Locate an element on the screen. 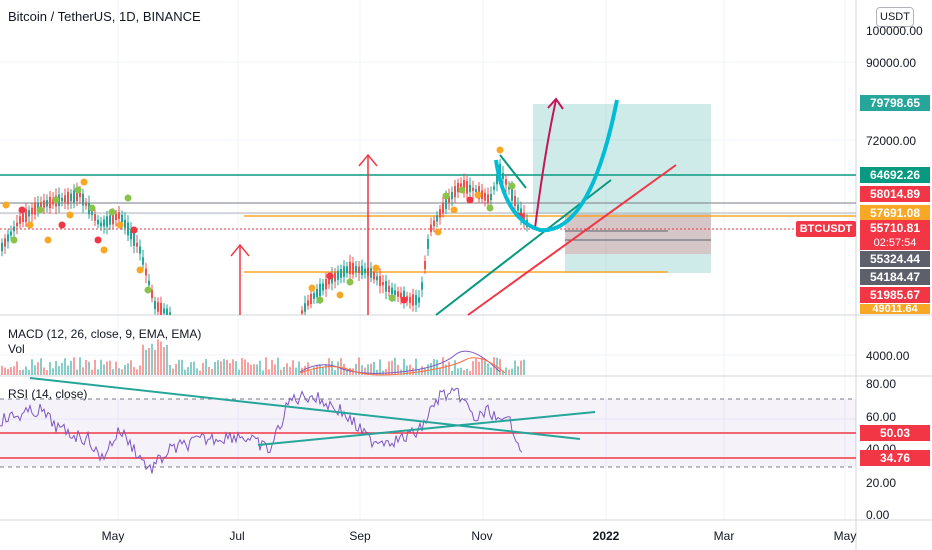 Image resolution: width=932 pixels, height=550 pixels. price-badge: 54184.47 is located at coordinates (895, 277).